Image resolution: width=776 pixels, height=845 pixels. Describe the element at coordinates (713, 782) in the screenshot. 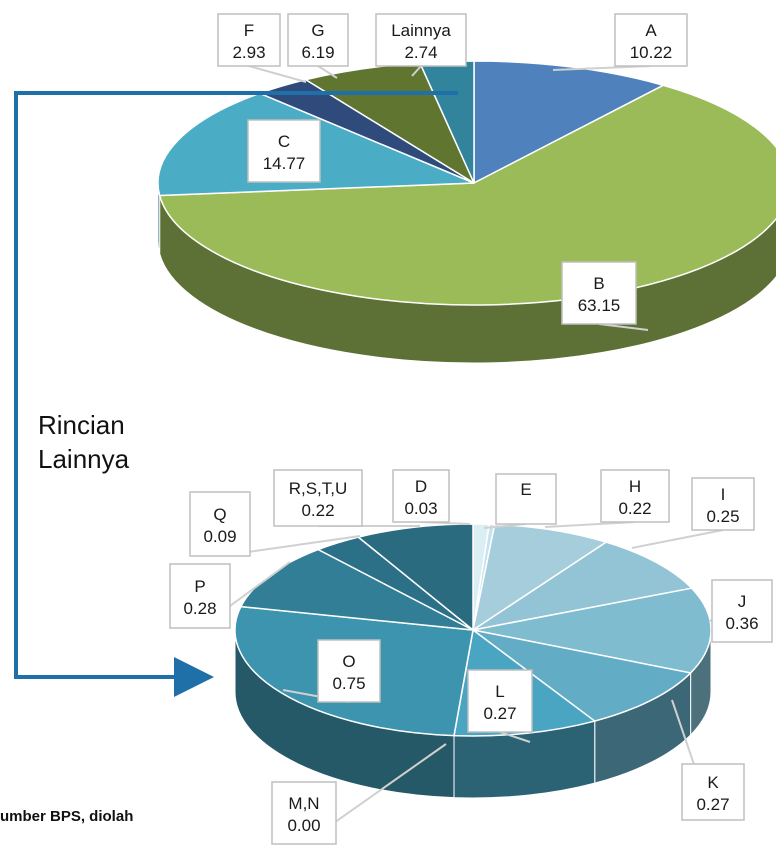

I see `bottom-pie-label-name-k: K` at that location.